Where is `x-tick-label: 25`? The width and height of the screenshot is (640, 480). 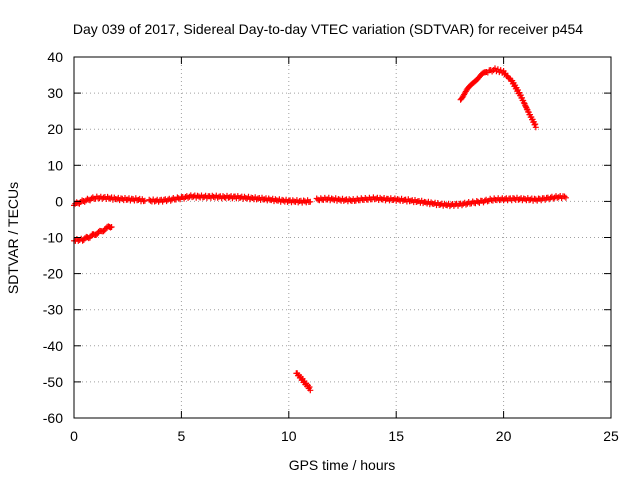
x-tick-label: 25 is located at coordinates (611, 436).